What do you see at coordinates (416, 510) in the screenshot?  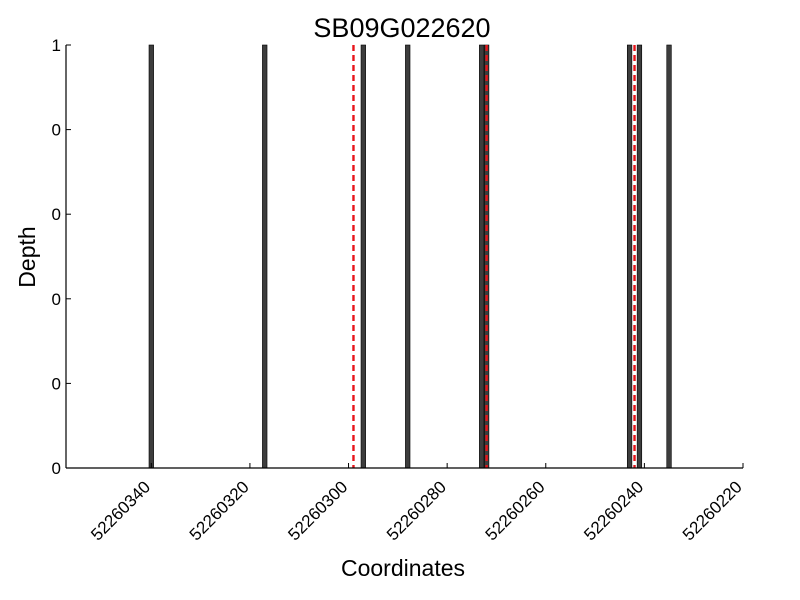 I see `x-tick-label: 52260280` at bounding box center [416, 510].